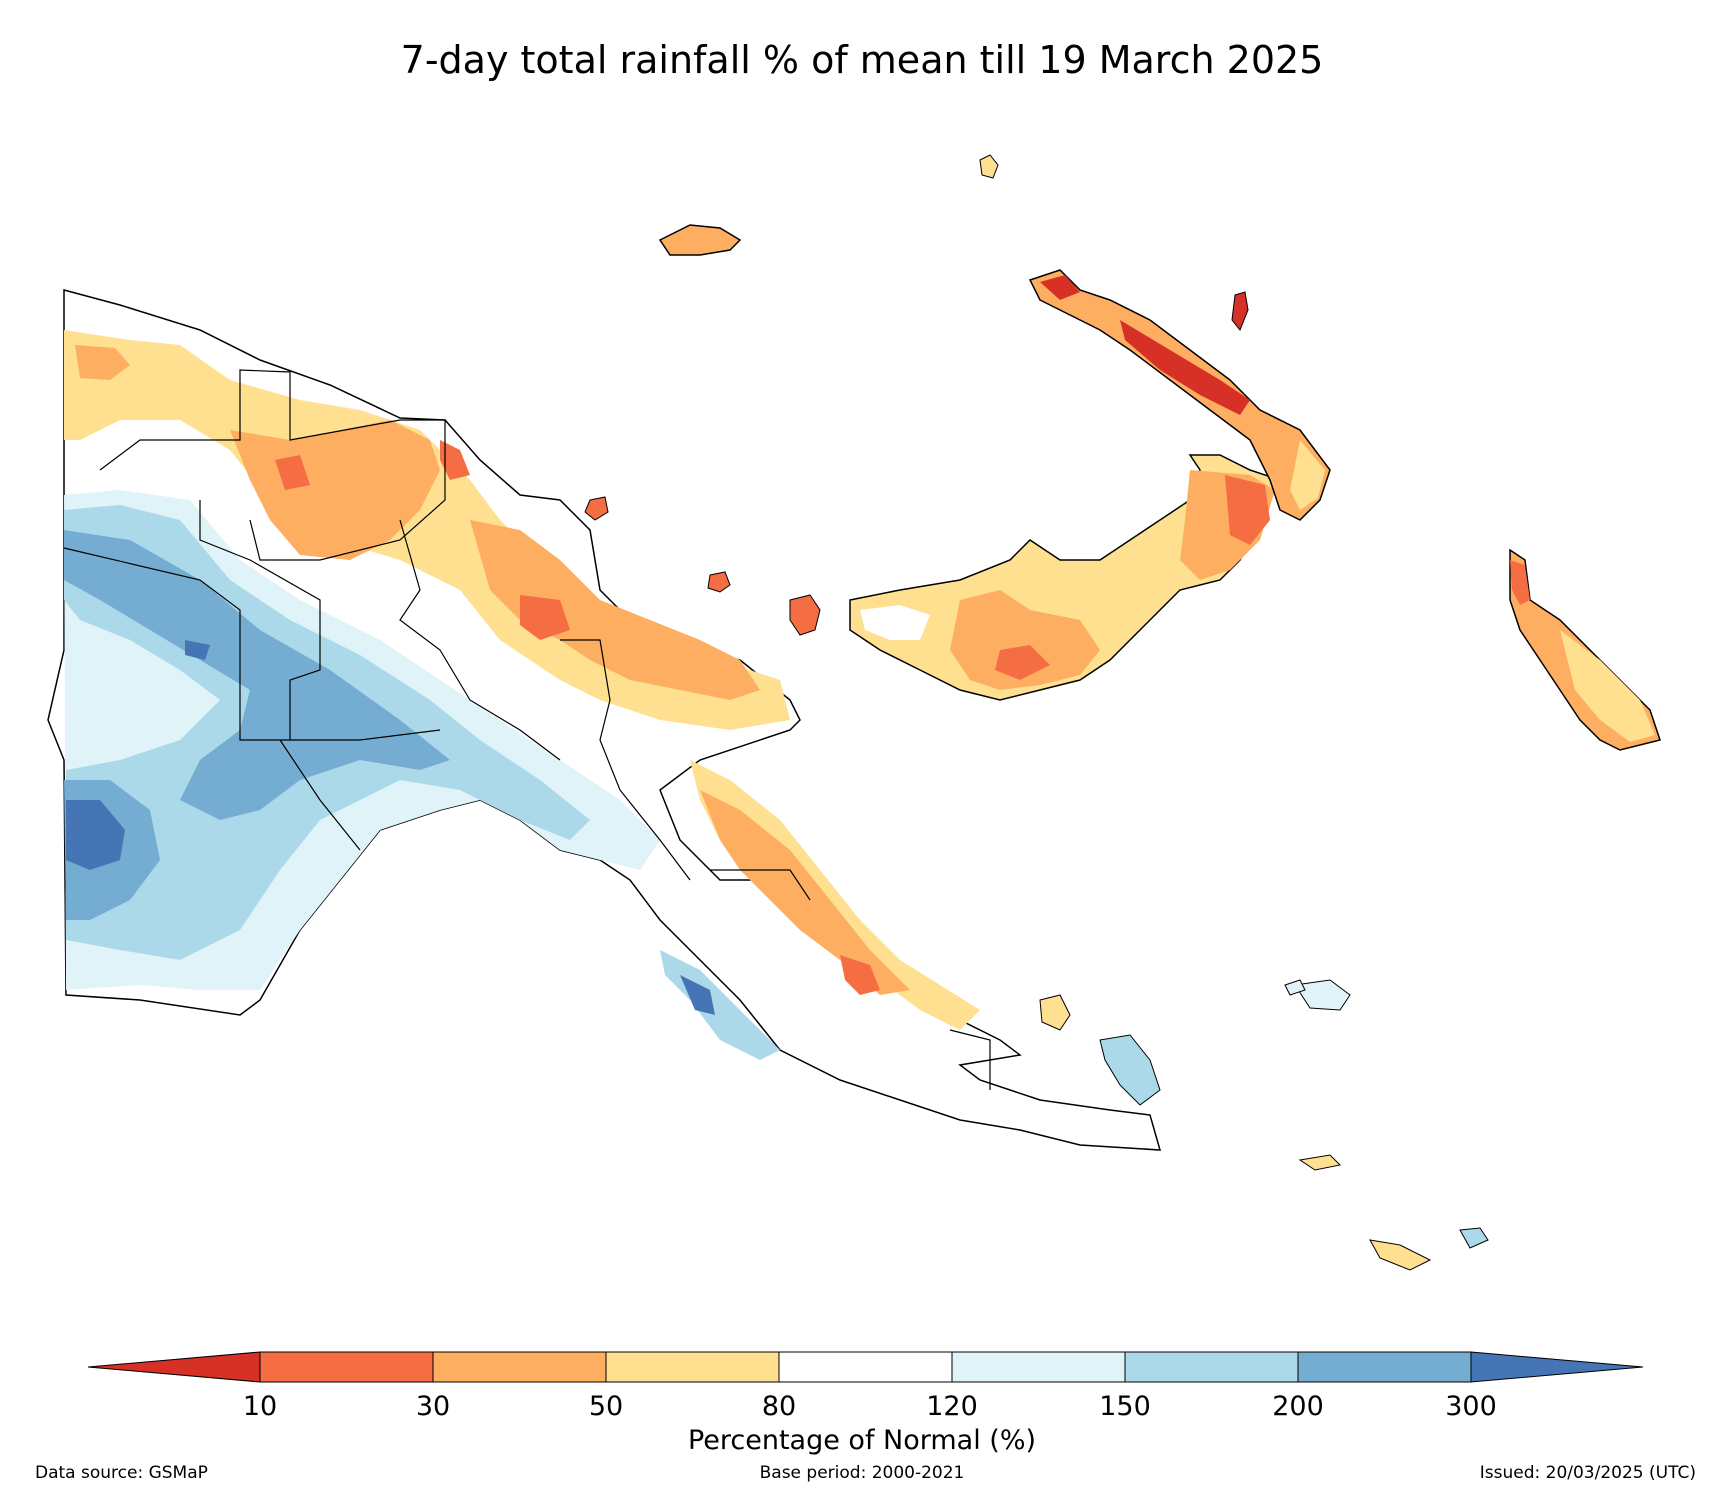  What do you see at coordinates (174, 1367) in the screenshot?
I see `colorbar-extend-low` at bounding box center [174, 1367].